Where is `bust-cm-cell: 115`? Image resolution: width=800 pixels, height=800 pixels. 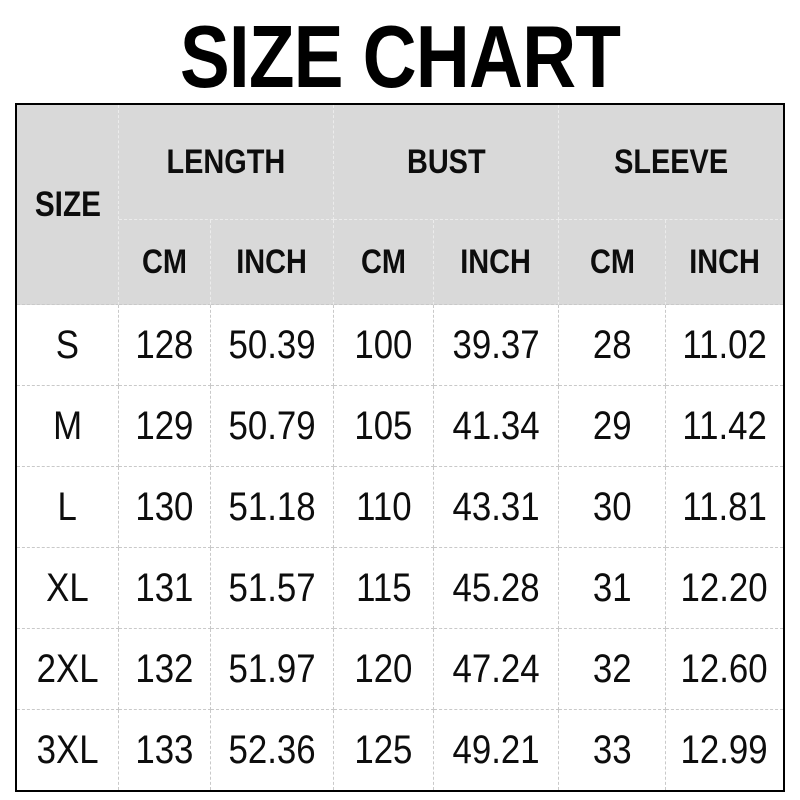
bust-cm-cell: 115 is located at coordinates (383, 588).